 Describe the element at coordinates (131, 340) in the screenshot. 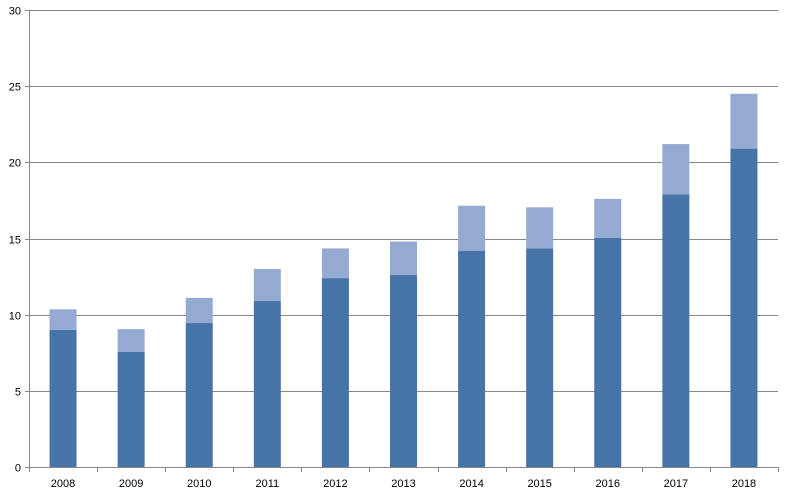

I see `bar-segment-upper-2009` at that location.